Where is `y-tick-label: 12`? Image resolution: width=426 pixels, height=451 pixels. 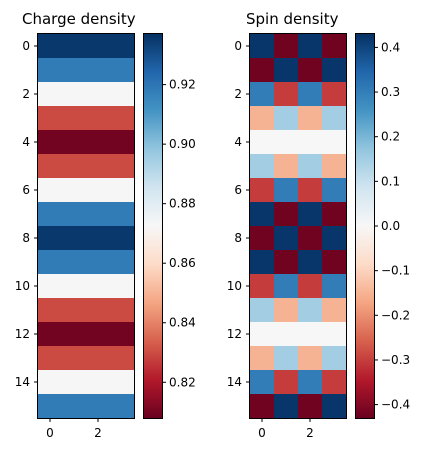
y-tick-label: 12 is located at coordinates (234, 334).